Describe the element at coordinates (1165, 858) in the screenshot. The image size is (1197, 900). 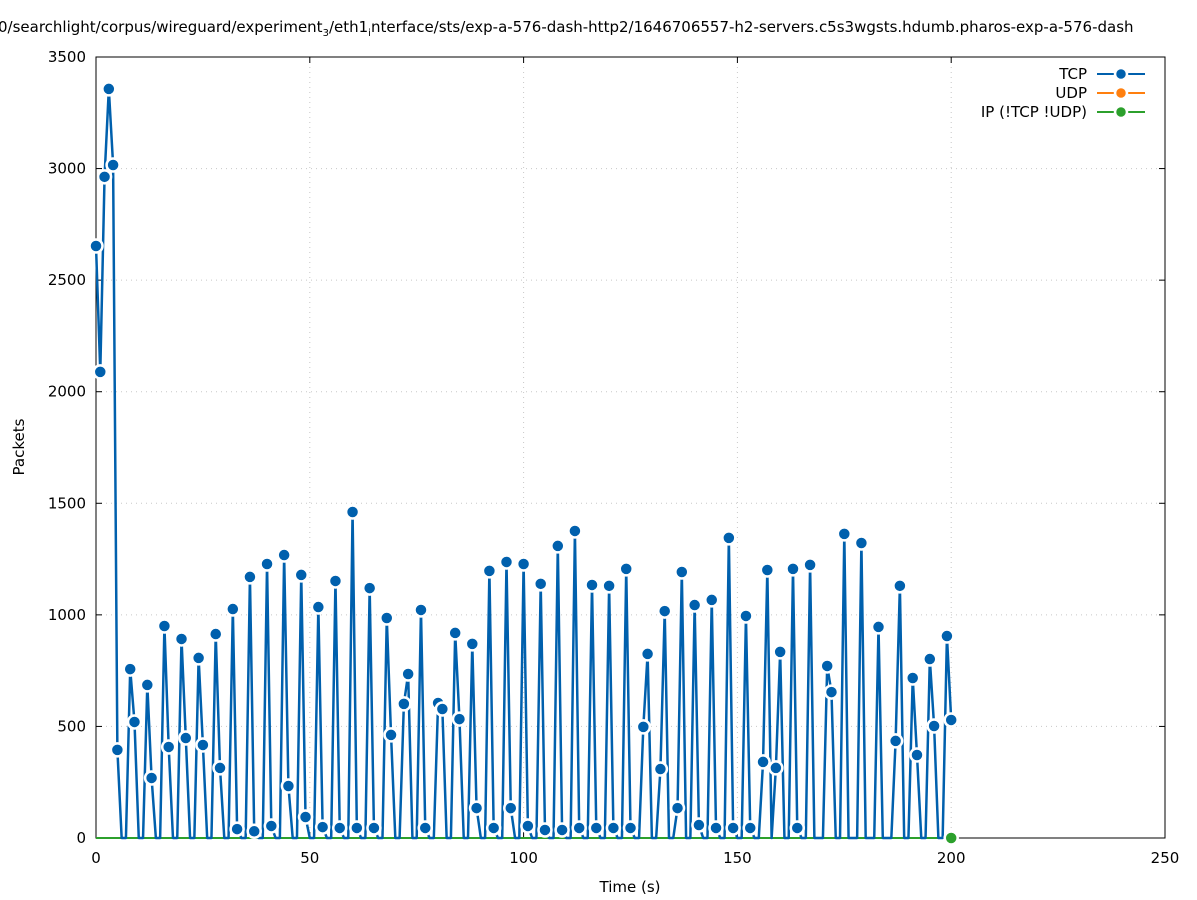
I see `x-tick-label: 250` at that location.